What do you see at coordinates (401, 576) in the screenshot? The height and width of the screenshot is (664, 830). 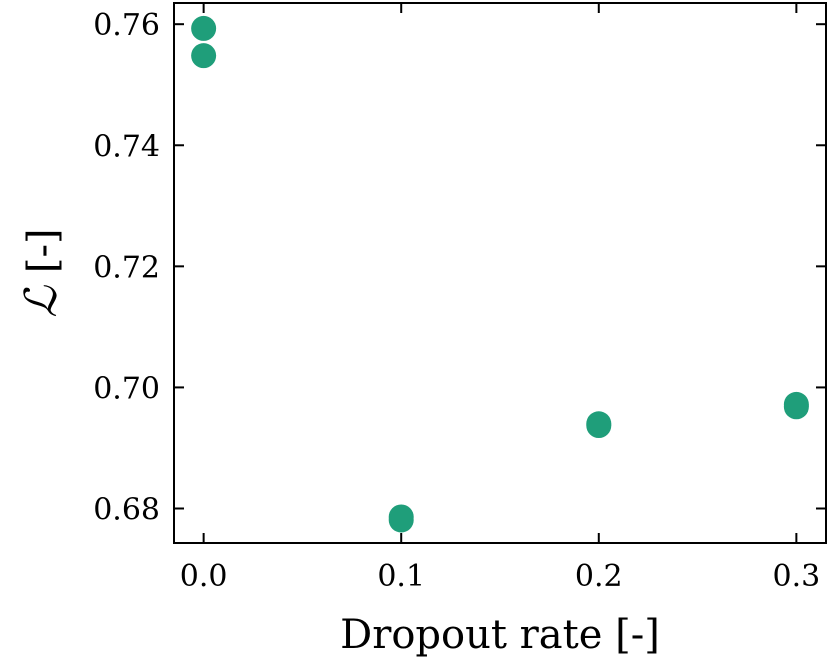 I see `x-tick-label: 0.1` at bounding box center [401, 576].